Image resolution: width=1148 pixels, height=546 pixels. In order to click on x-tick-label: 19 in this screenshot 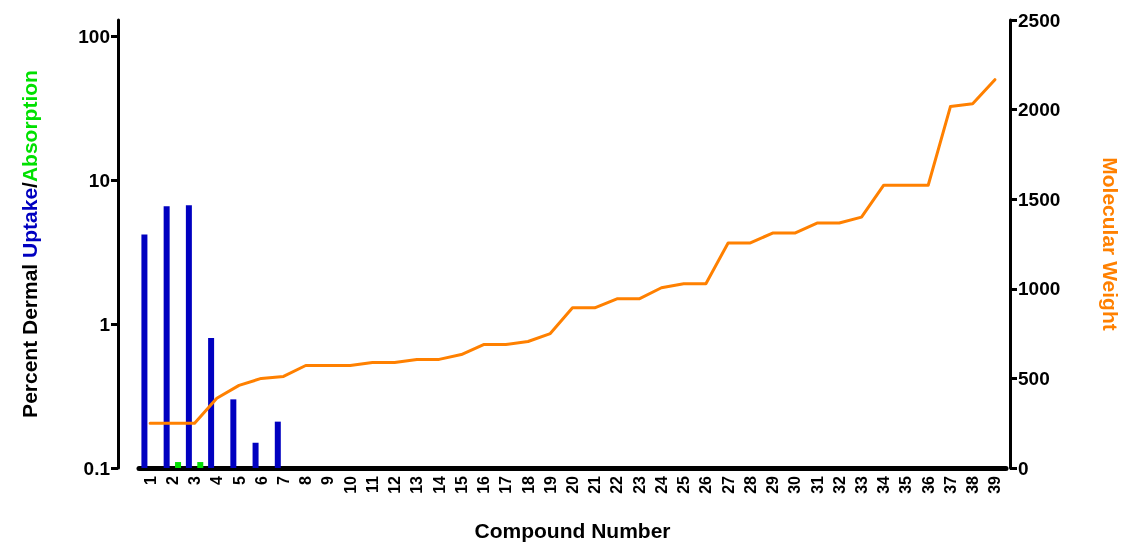, I will do `click(550, 484)`.